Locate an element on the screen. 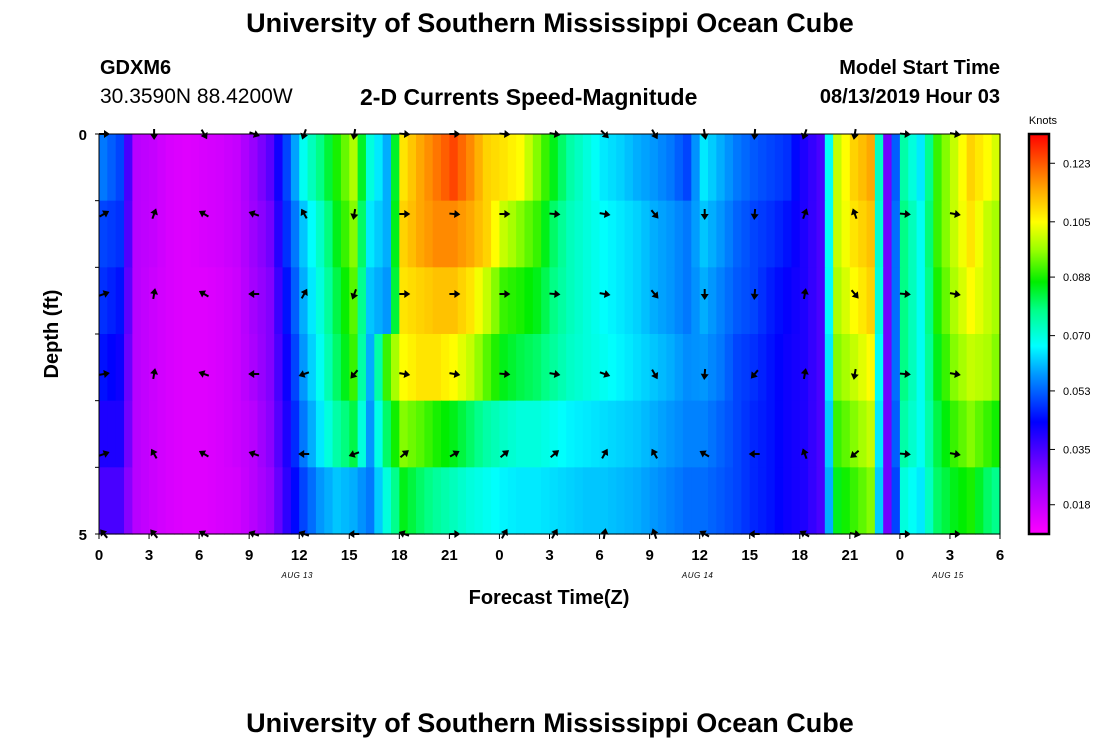 The image size is (1100, 750). date-label: AUG 14 is located at coordinates (697, 575).